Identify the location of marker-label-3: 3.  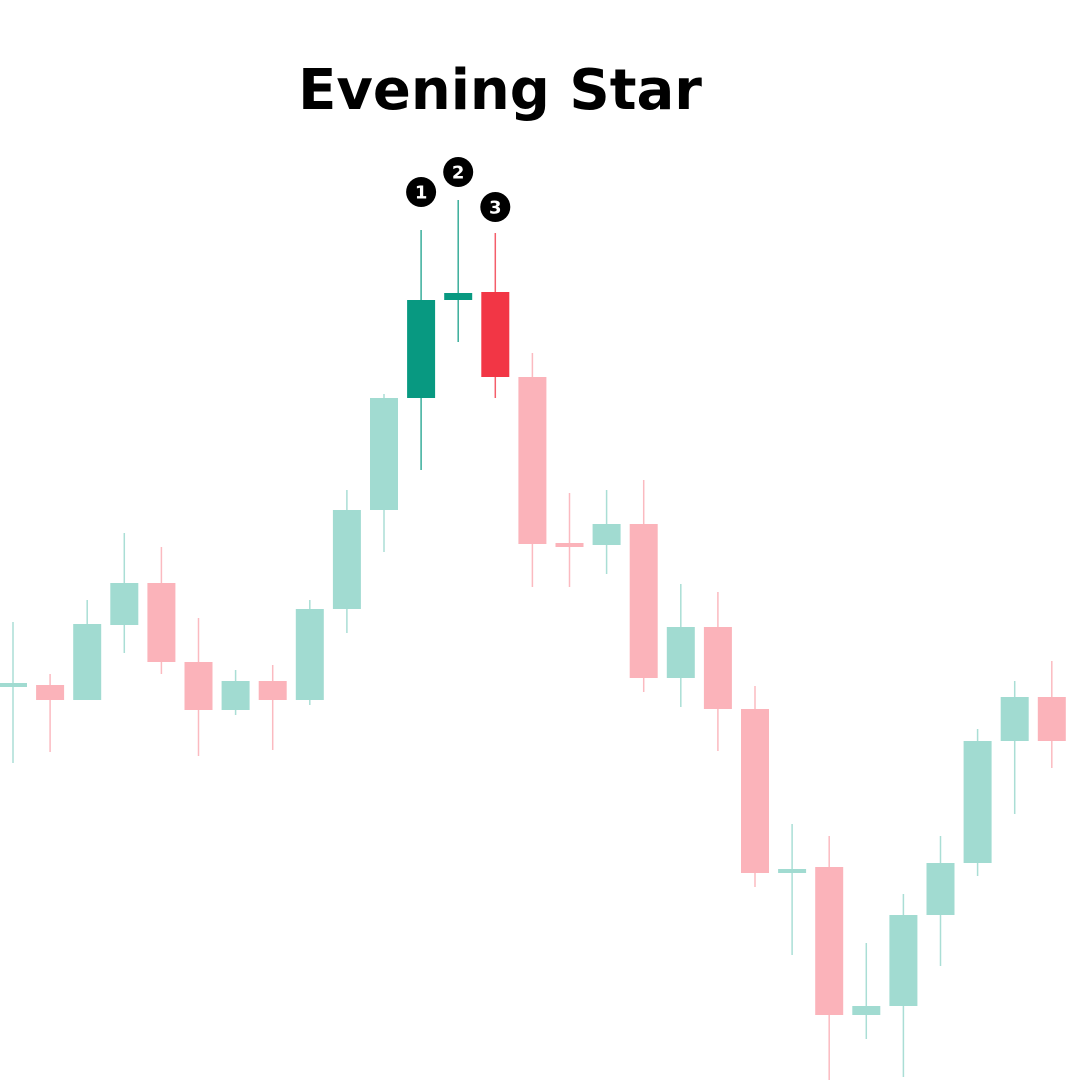
(495, 208).